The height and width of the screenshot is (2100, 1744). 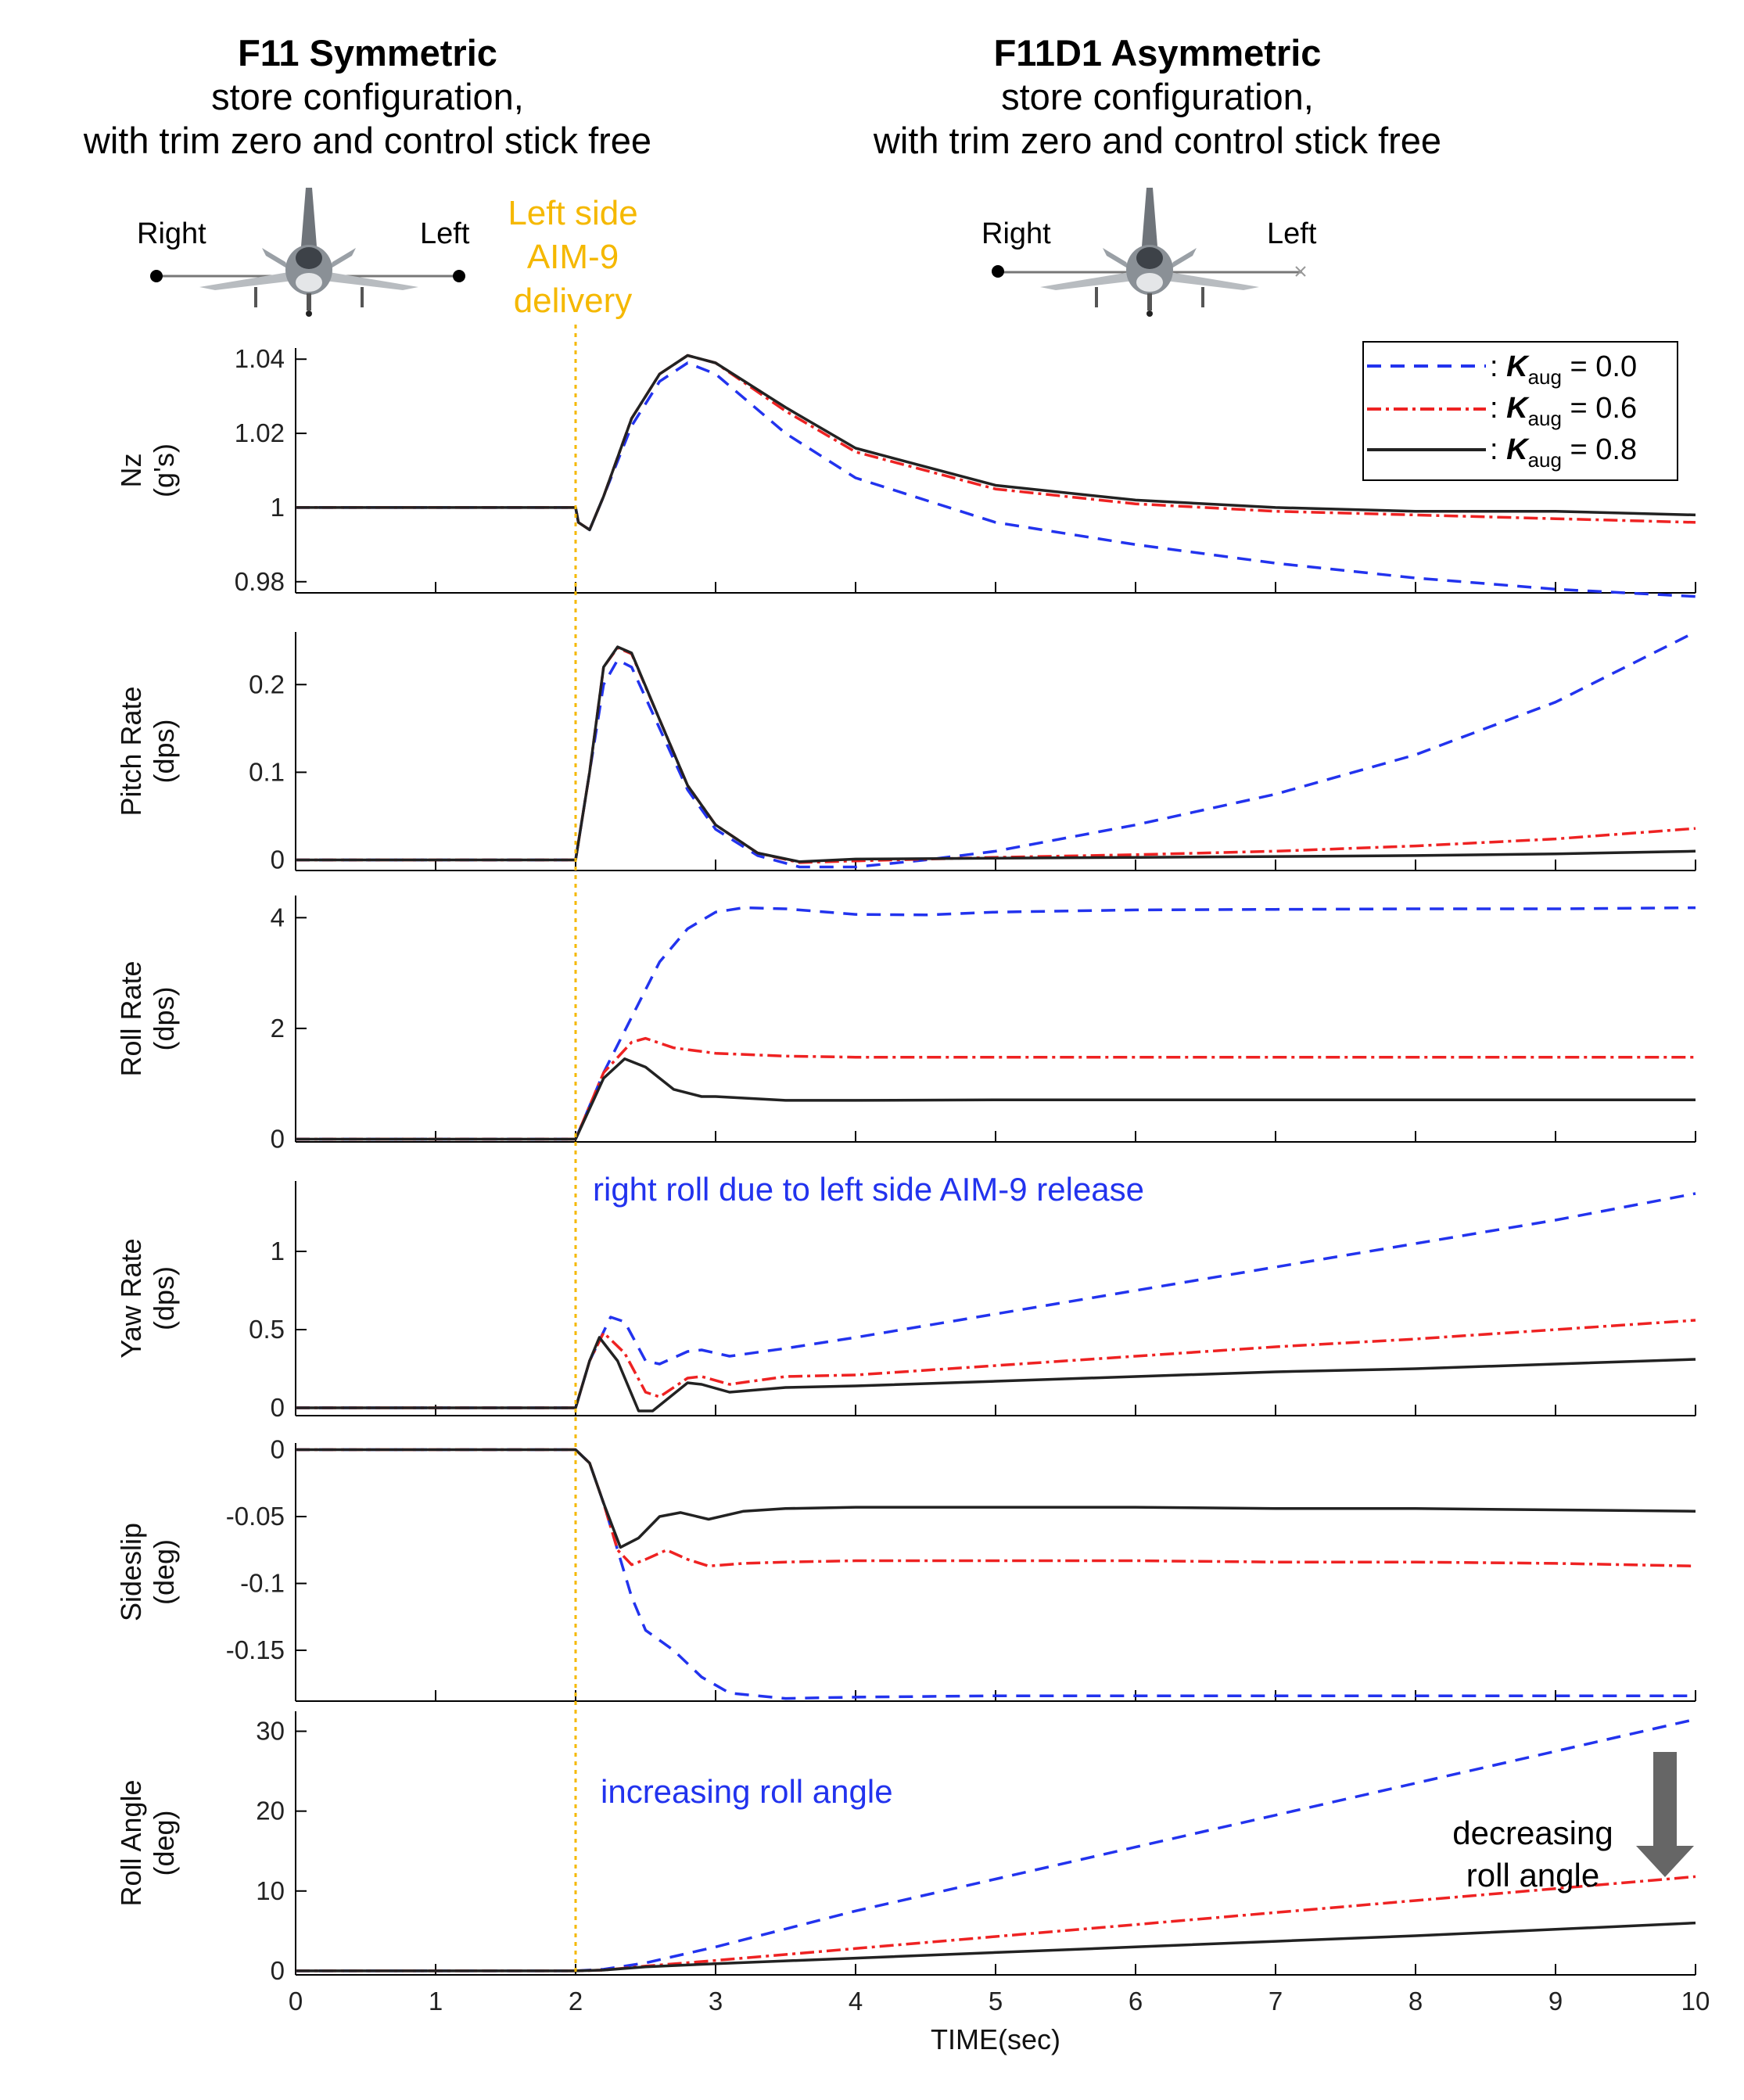 I want to click on right-config-line2: store configuration,, so click(x=1157, y=96).